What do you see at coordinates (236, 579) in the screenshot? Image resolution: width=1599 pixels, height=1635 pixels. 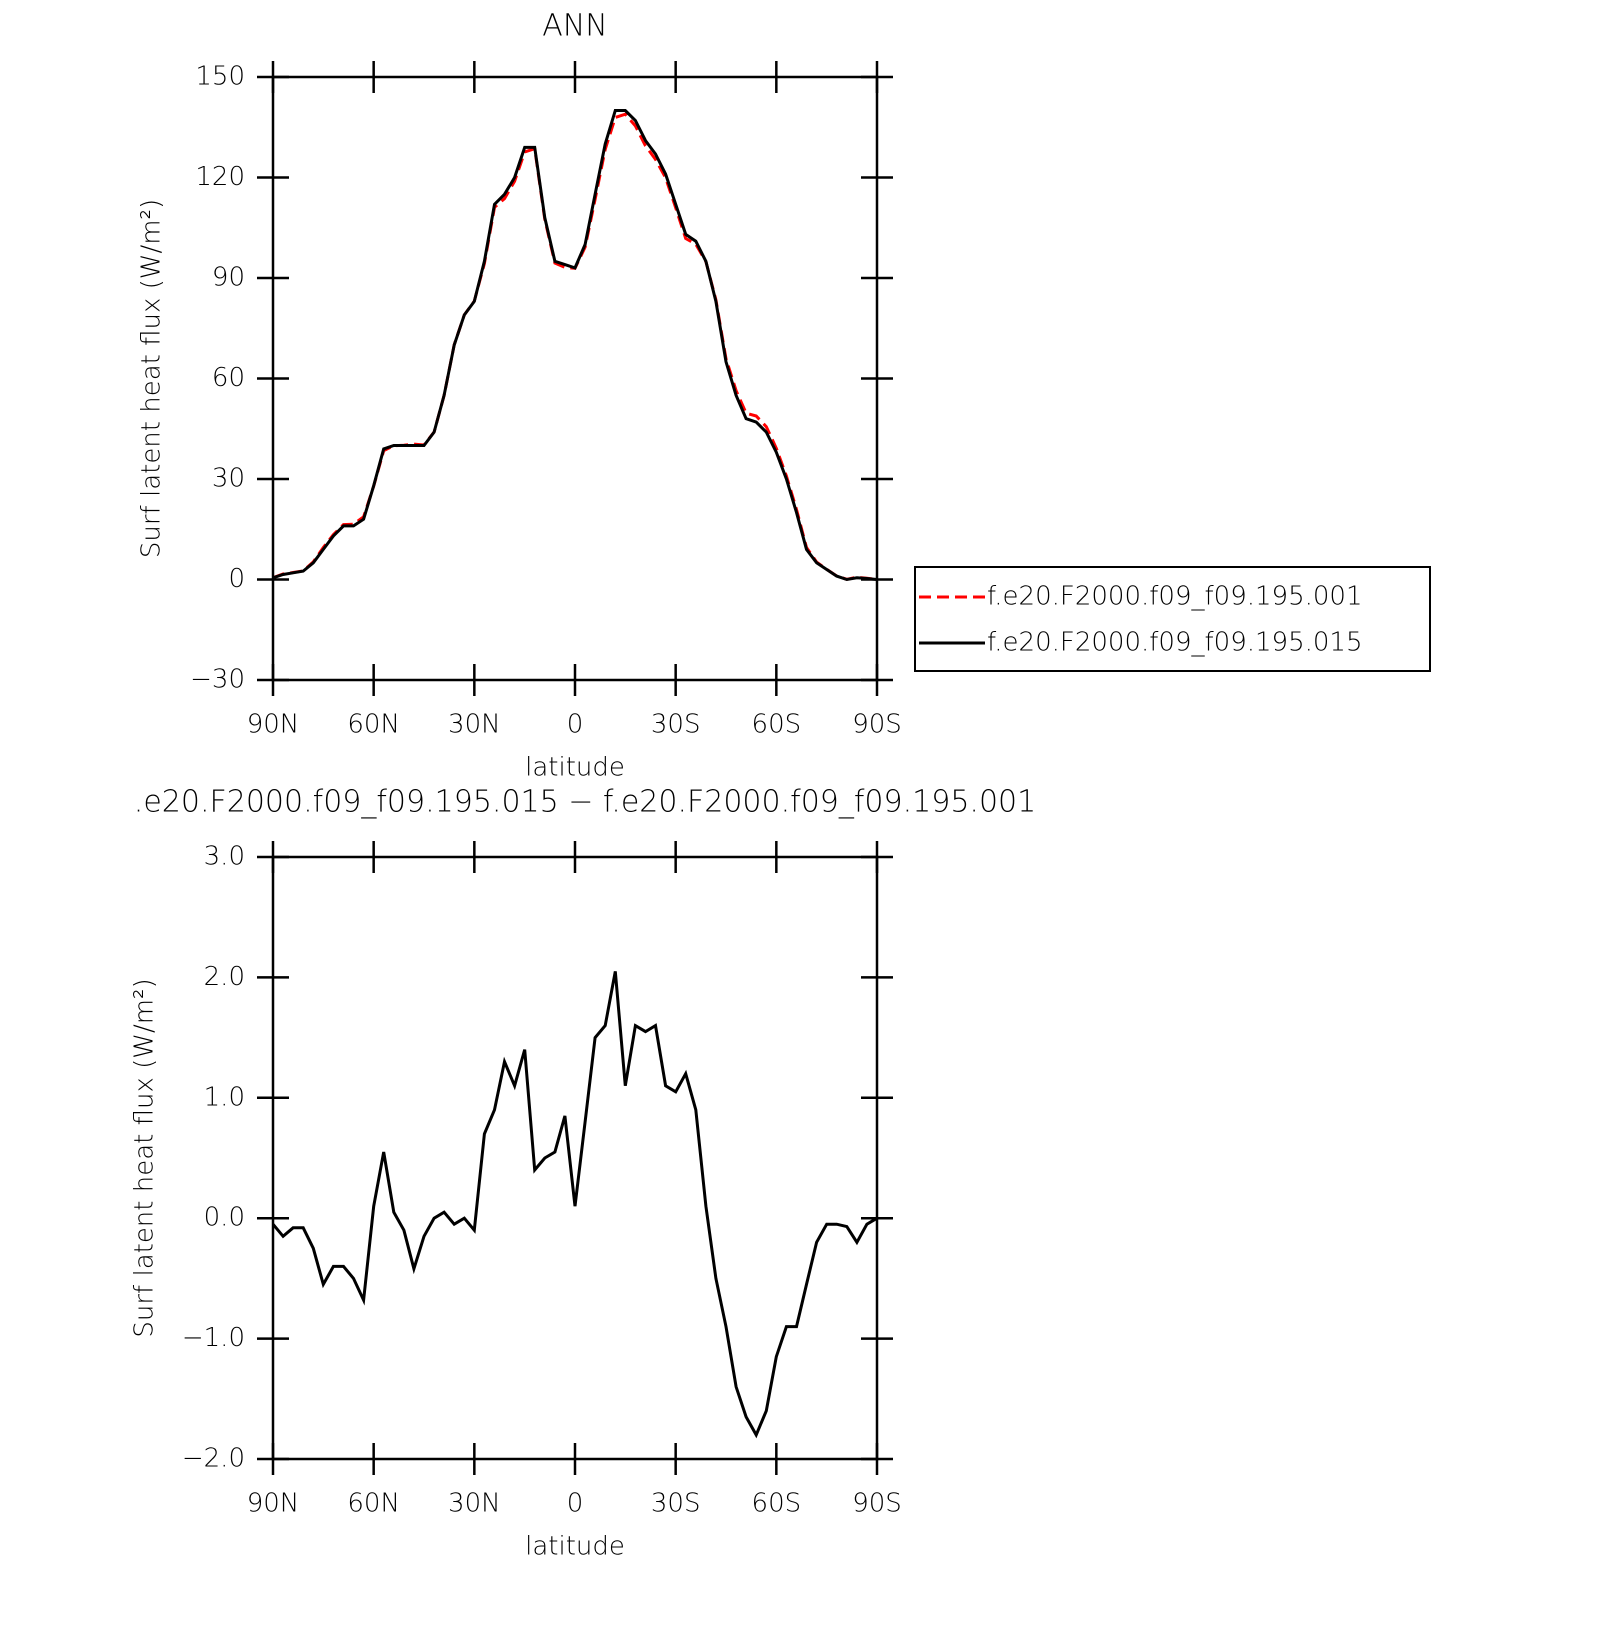 I see `y-tick-label: 0` at bounding box center [236, 579].